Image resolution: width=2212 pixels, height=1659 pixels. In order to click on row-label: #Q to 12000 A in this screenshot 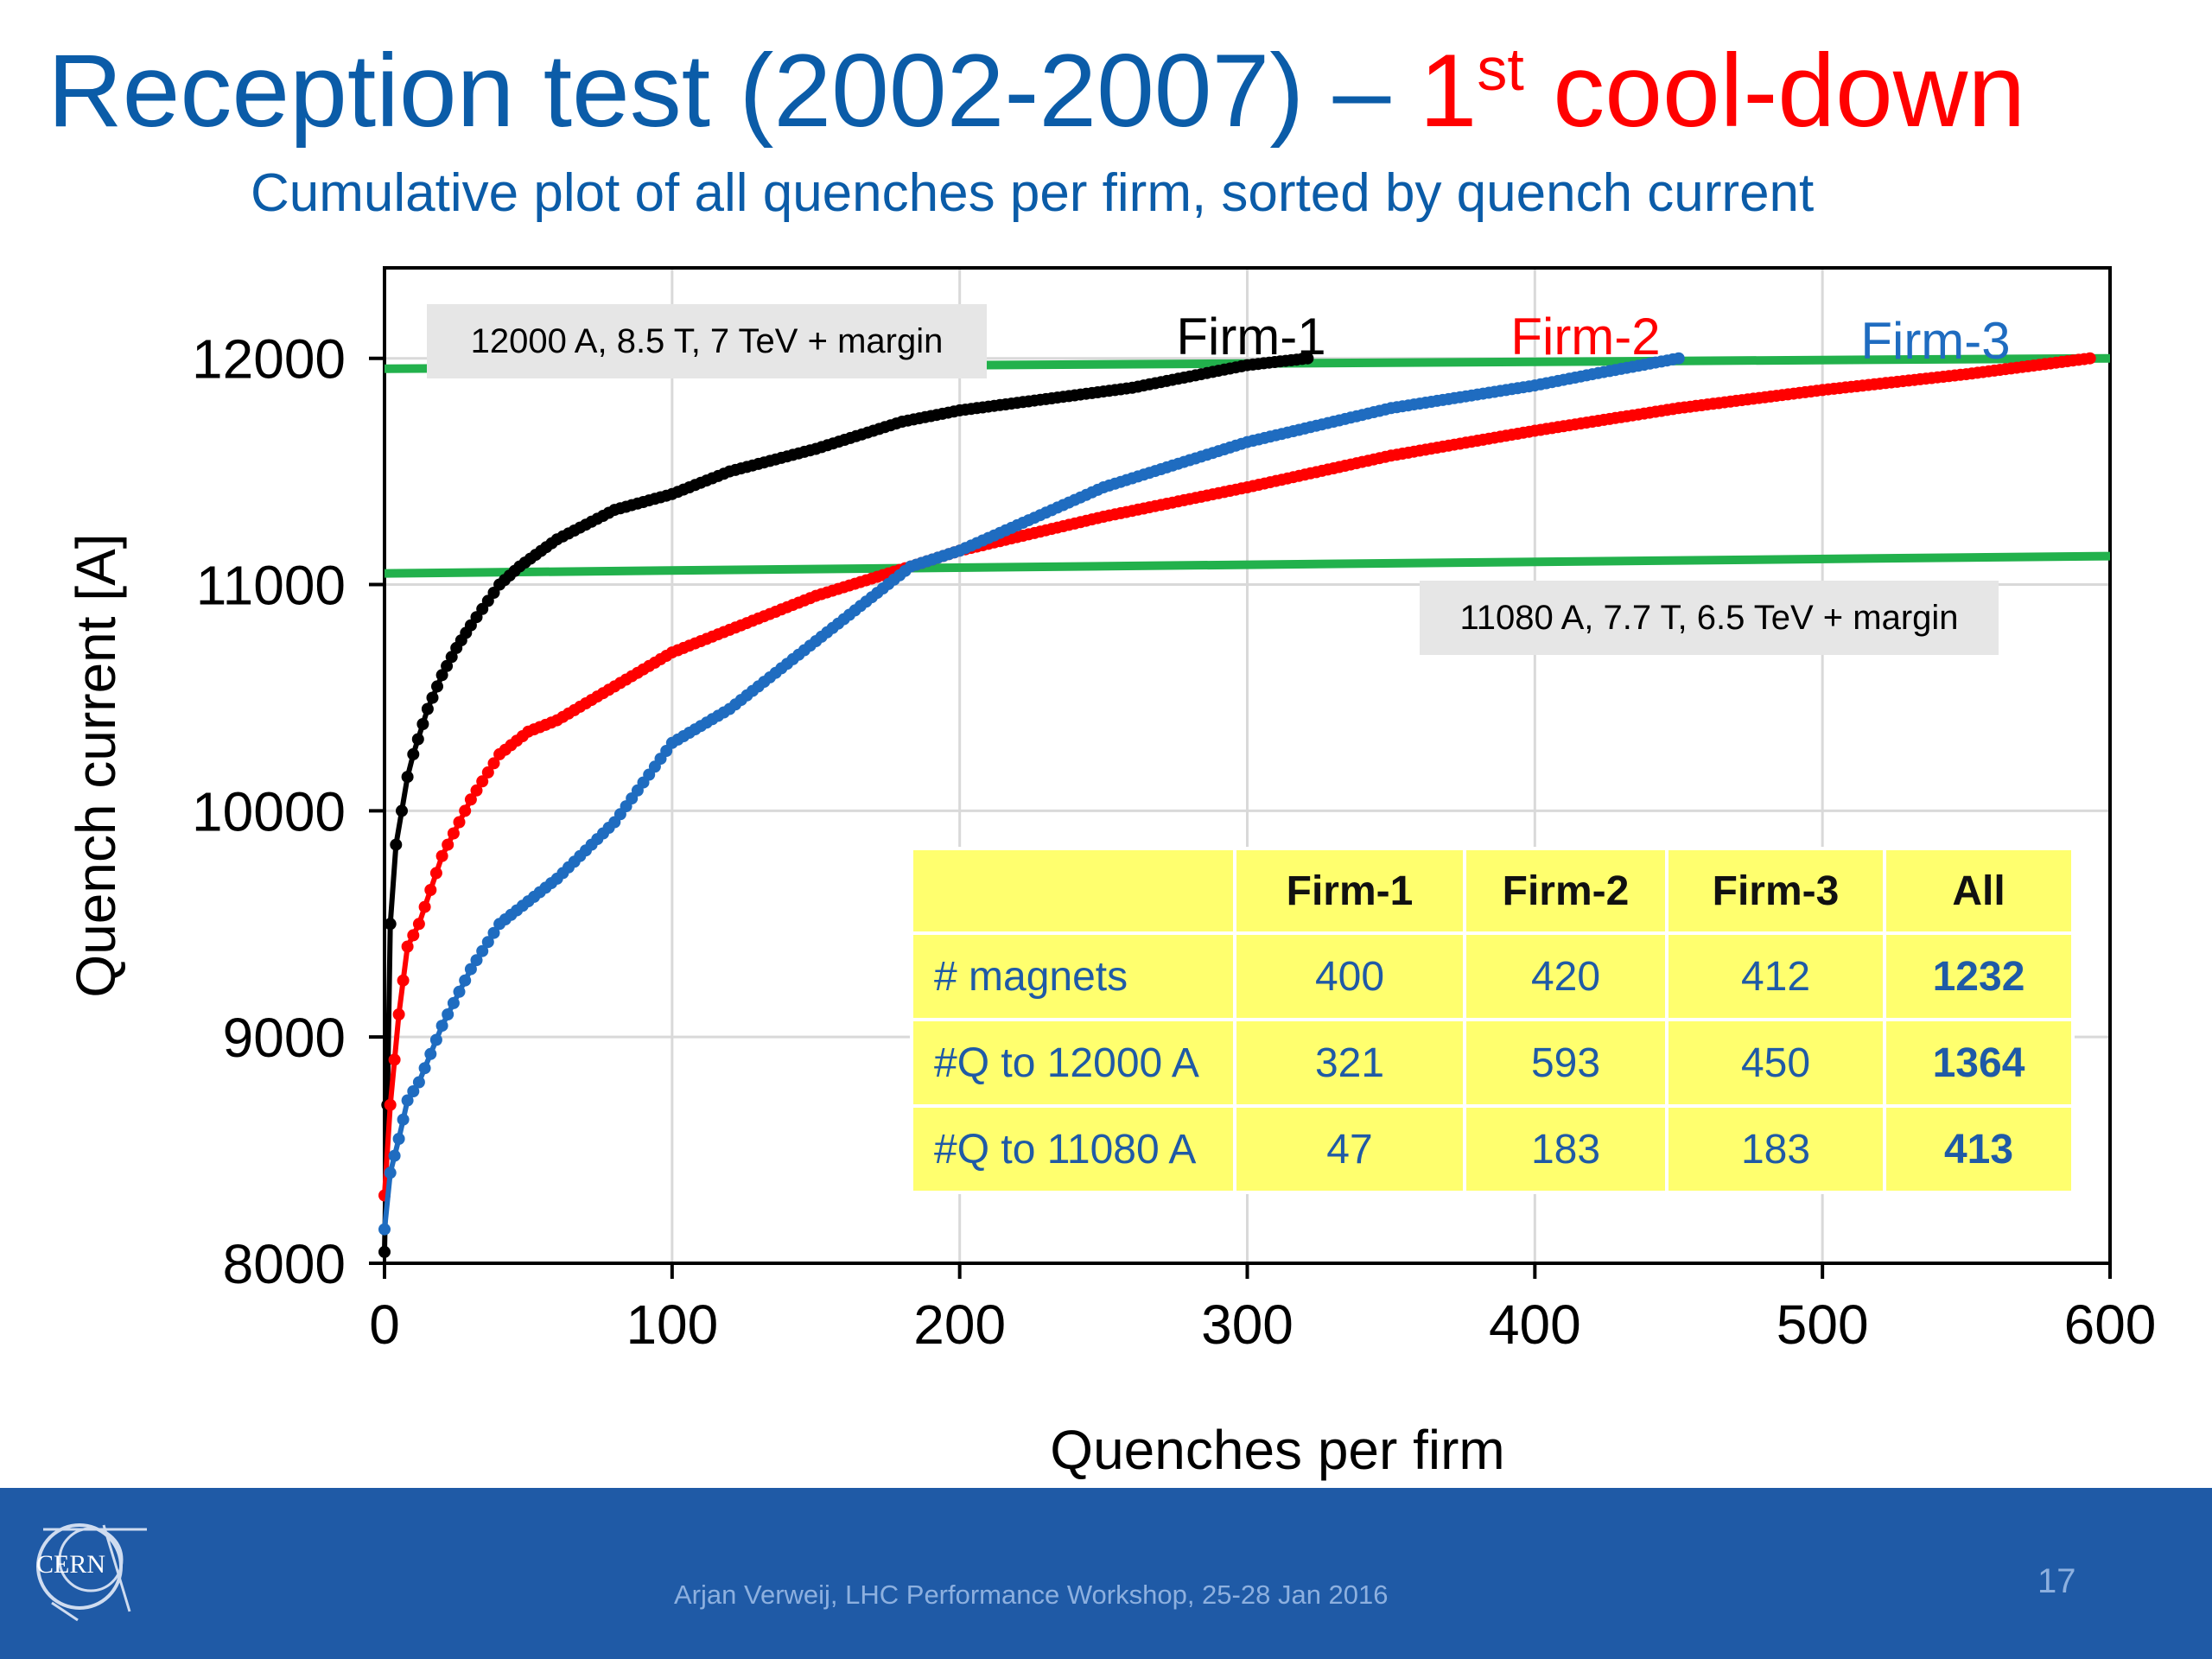, I will do `click(1073, 1063)`.